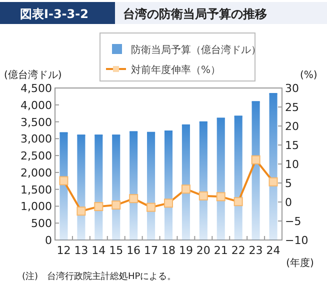  I want to click on y2-tick-label: 0, so click(288, 202).